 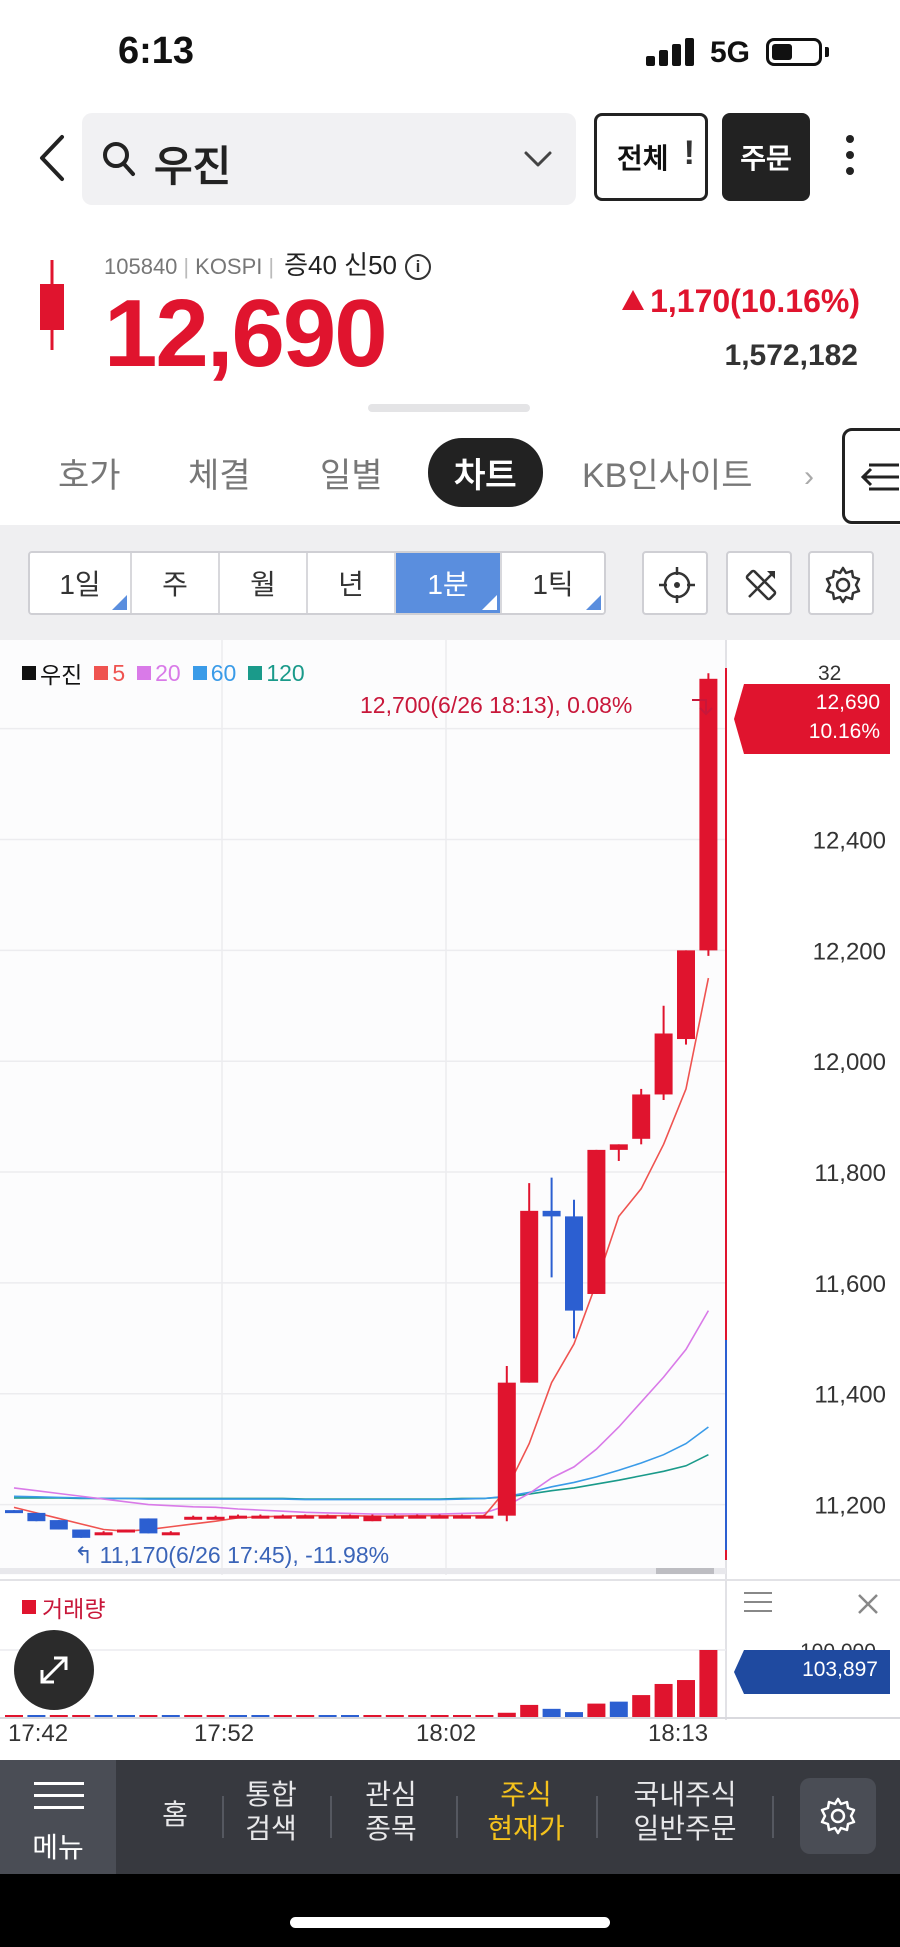 I want to click on legend-item: 5, so click(x=109, y=673).